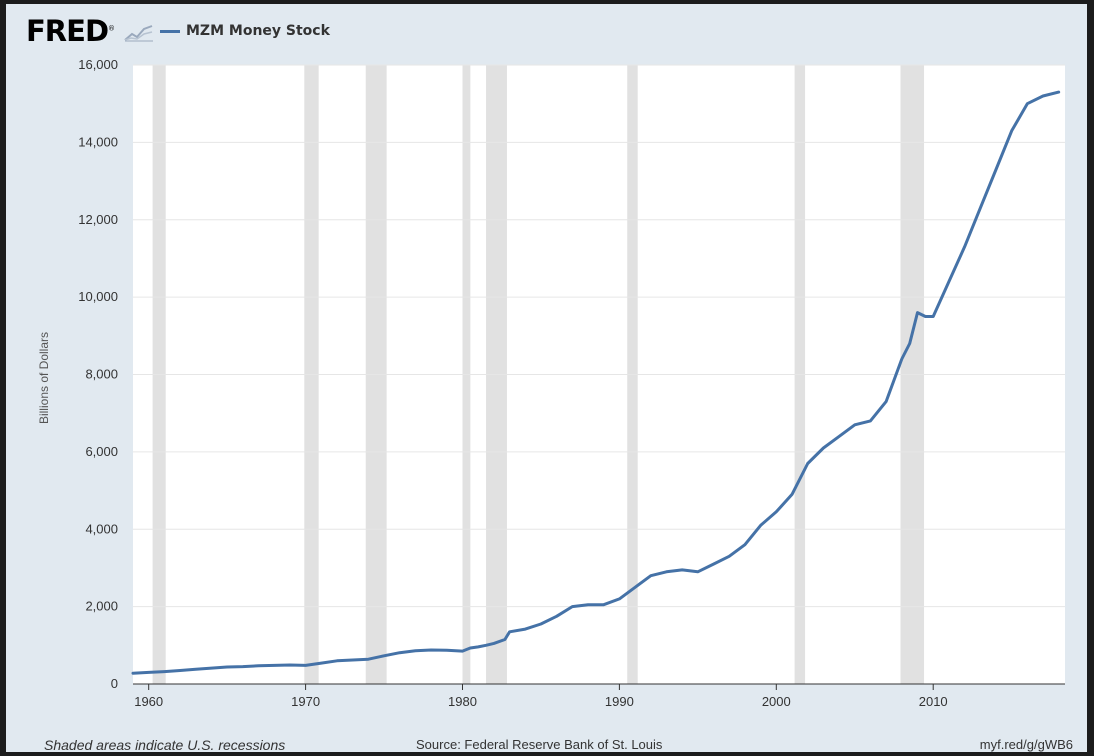 This screenshot has height=756, width=1094. Describe the element at coordinates (101, 451) in the screenshot. I see `y-tick-label: 6,000` at that location.